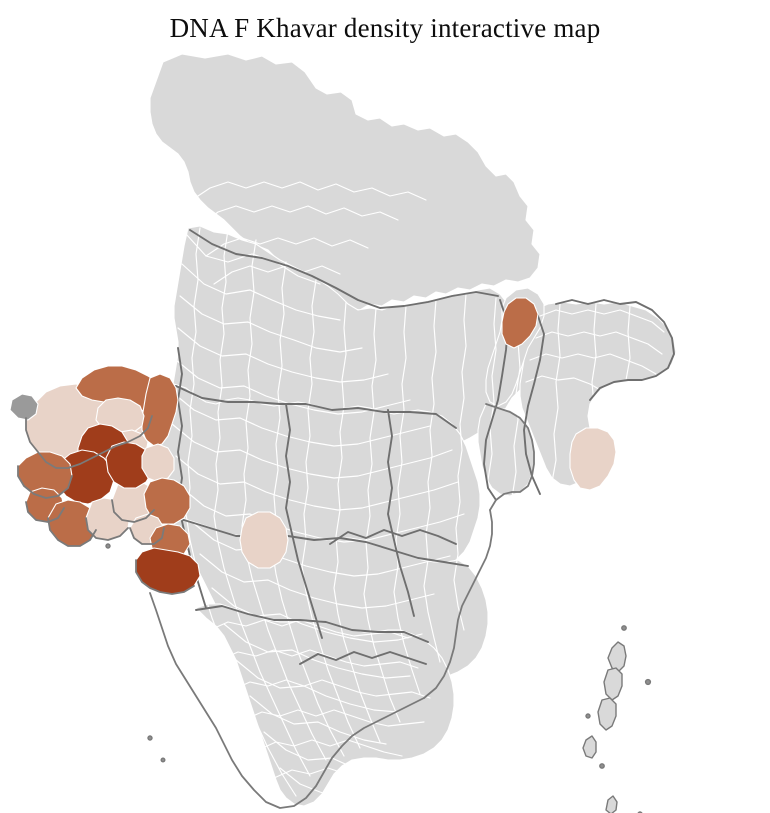 The image size is (770, 813). I want to click on district-tripura, so click(593, 459).